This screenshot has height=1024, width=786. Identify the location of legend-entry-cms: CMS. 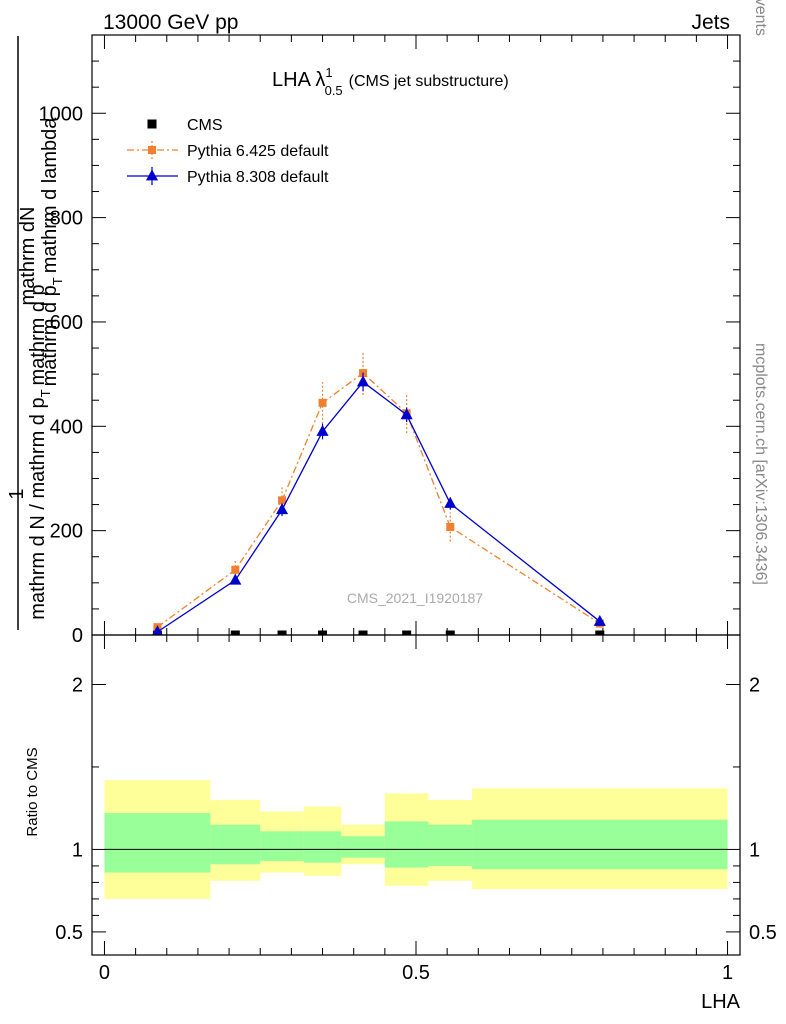
(185, 125).